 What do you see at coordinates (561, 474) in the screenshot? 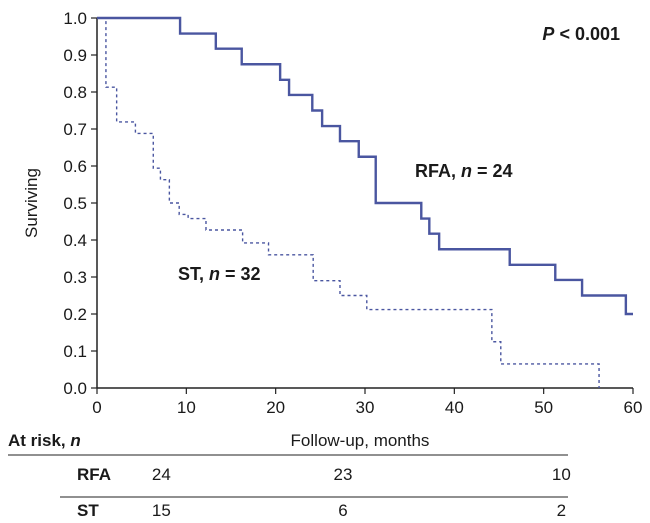
I see `at-risk-value: 10` at bounding box center [561, 474].